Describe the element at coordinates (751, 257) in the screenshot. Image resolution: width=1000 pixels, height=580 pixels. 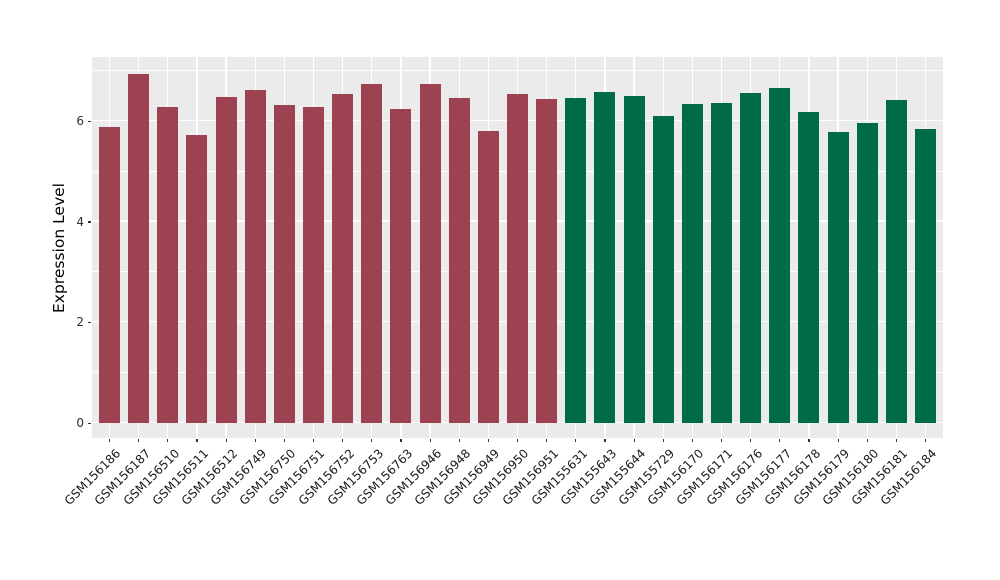
I see `bar-GSM156176` at that location.